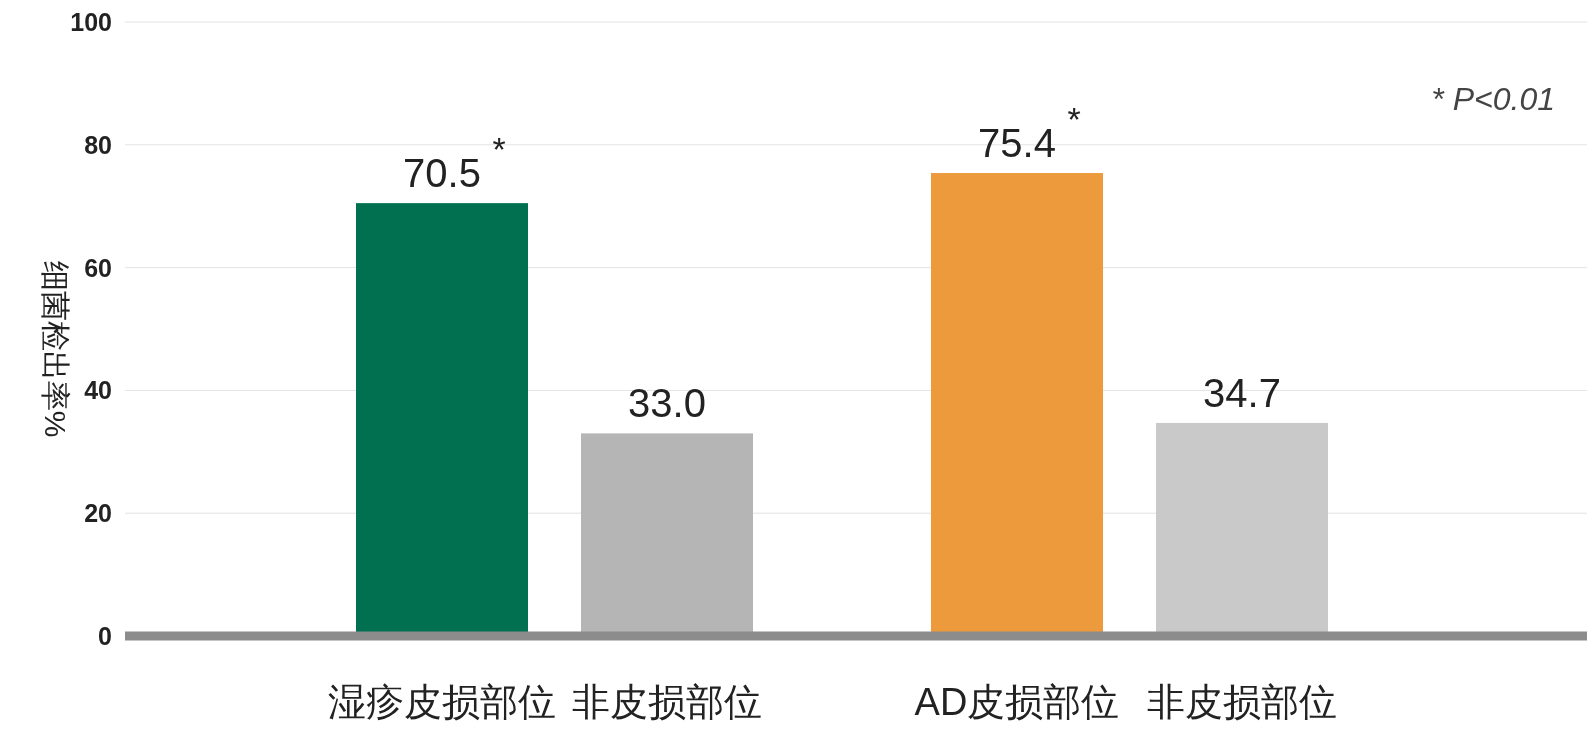 The image size is (1587, 733). I want to click on x-tick-label: AD皮损部位, so click(1017, 702).